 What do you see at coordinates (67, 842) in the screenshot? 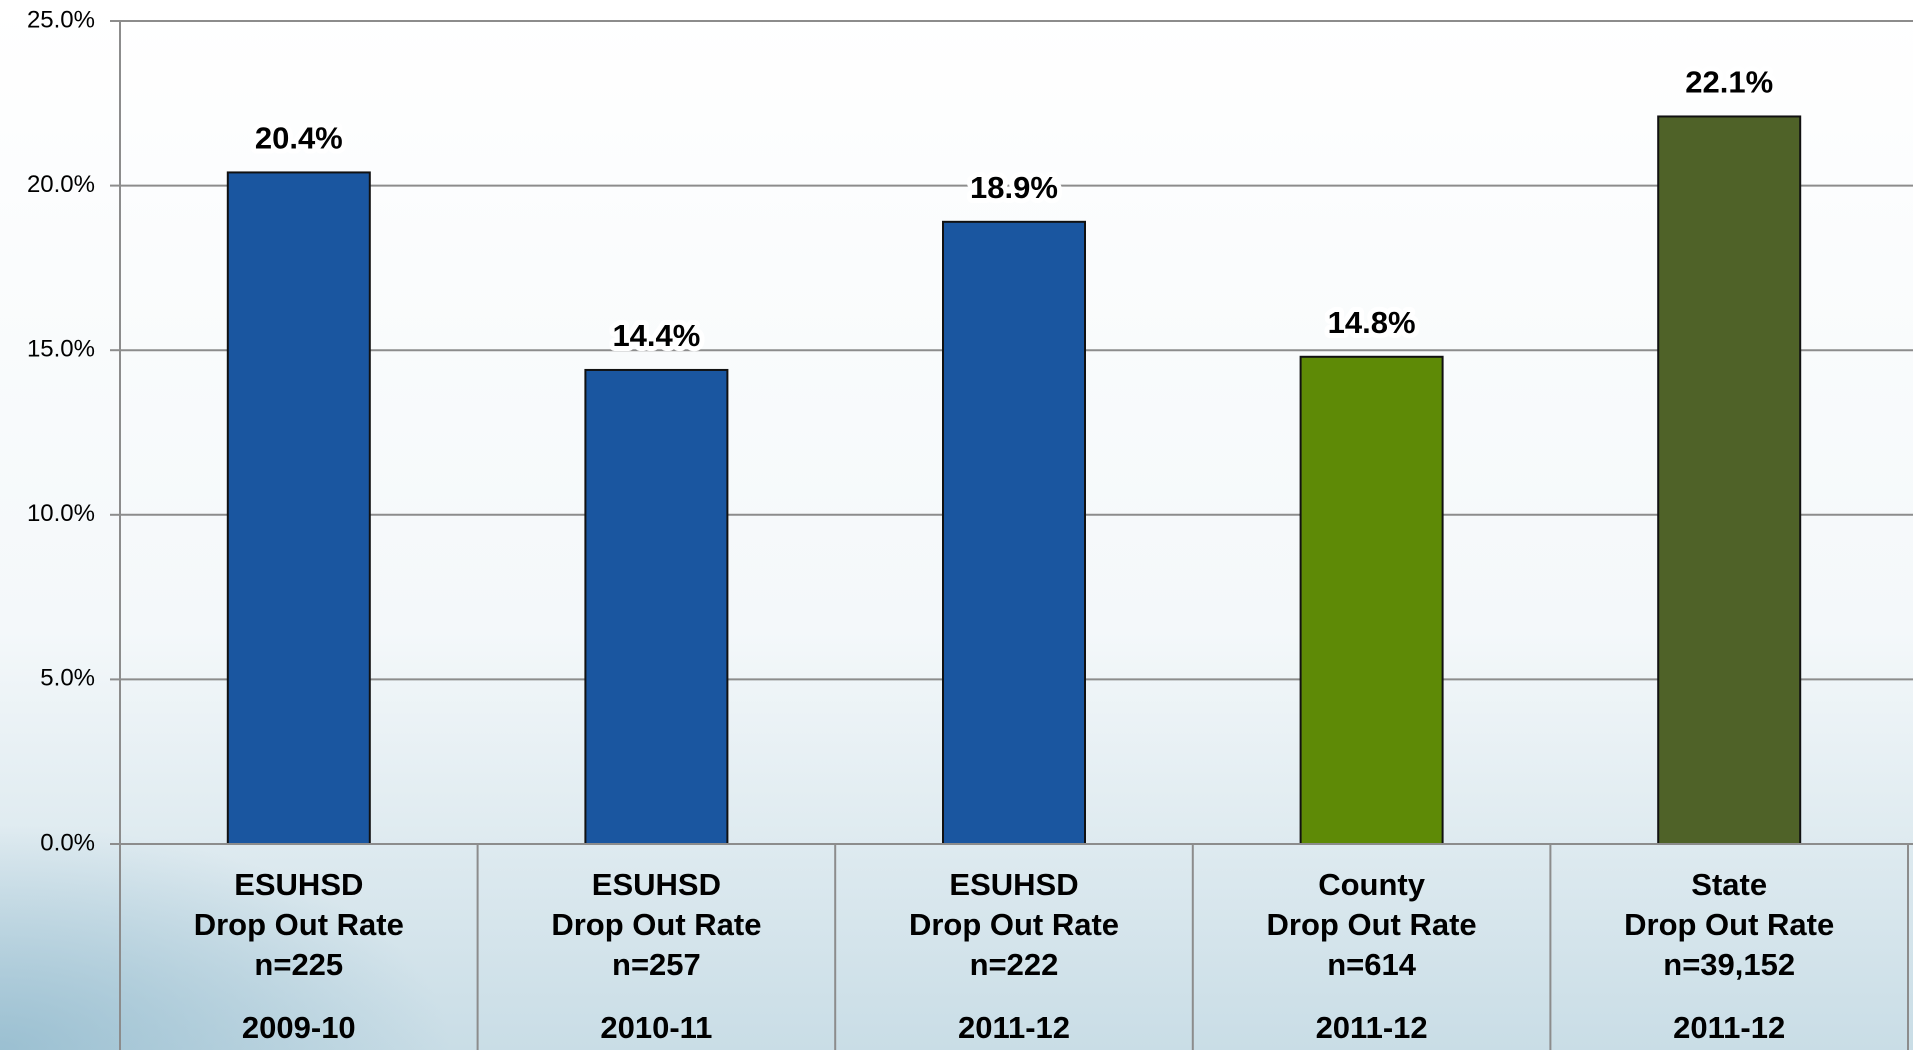
I see `y-tick-label: 0.0%` at bounding box center [67, 842].